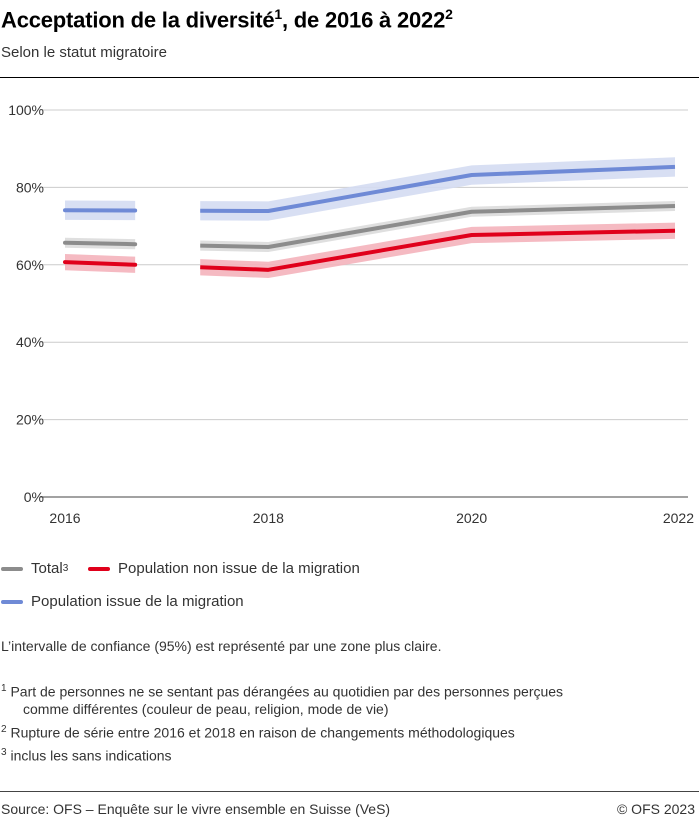 Image resolution: width=699 pixels, height=822 pixels. I want to click on legend-sup: 3, so click(65, 568).